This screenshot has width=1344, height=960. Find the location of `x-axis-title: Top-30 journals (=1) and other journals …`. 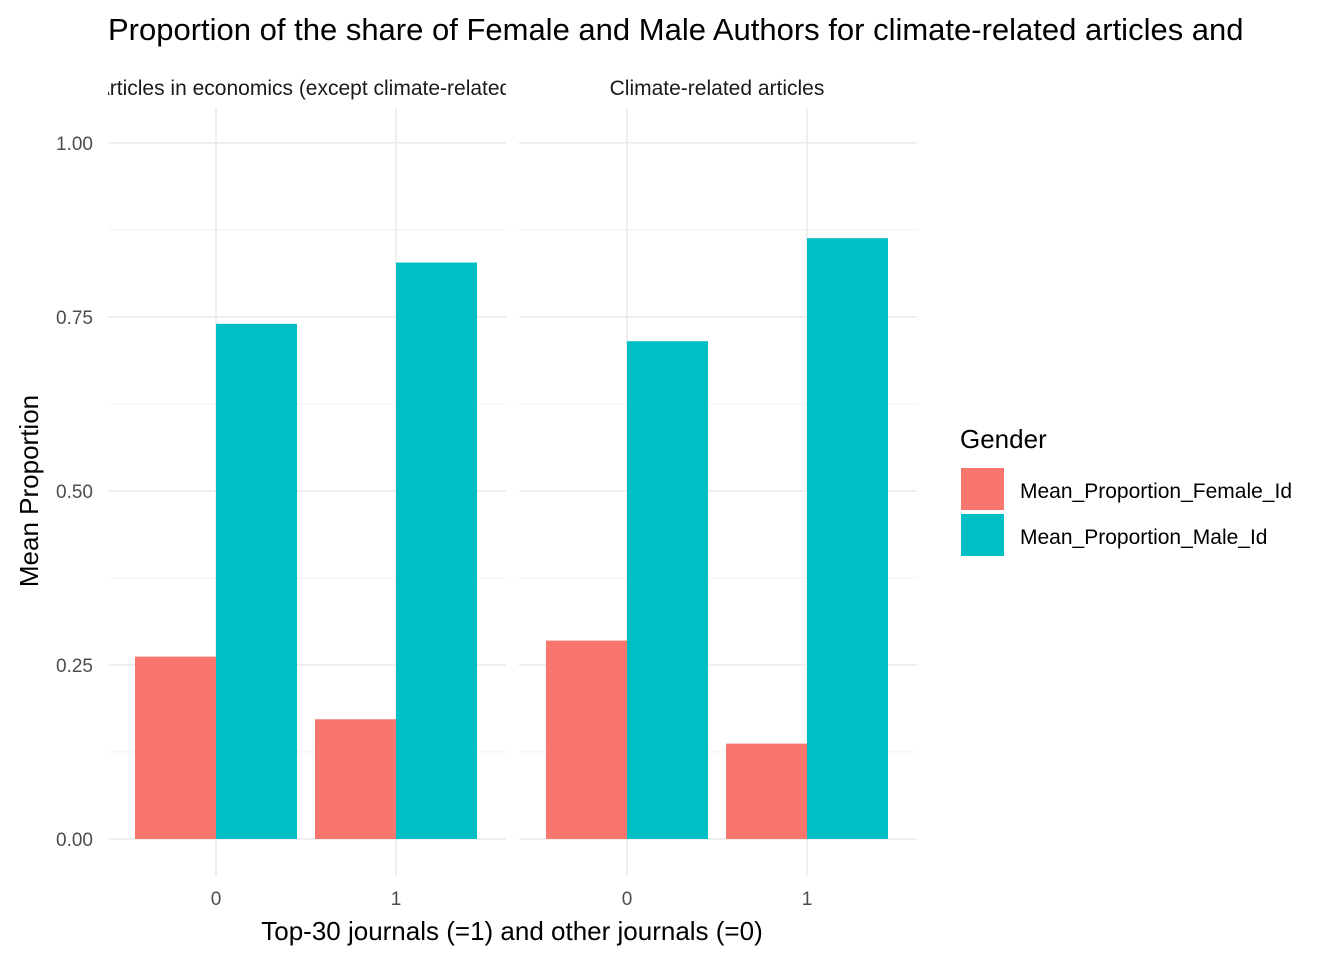

x-axis-title: Top-30 journals (=1) and other journals … is located at coordinates (512, 931).